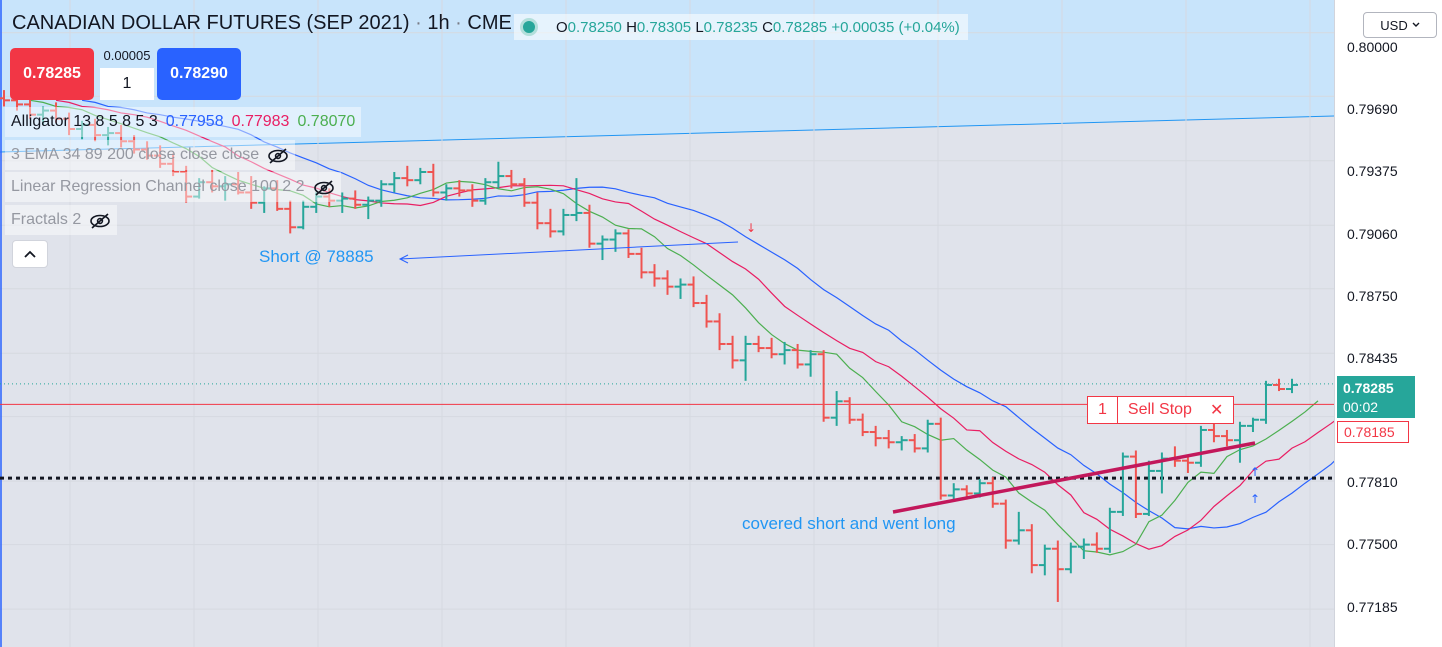 This screenshot has height=647, width=1442. Describe the element at coordinates (211, 23) in the screenshot. I see `symbol-title: CANADIAN DOLLAR FUTURES (SEP 2021)` at that location.